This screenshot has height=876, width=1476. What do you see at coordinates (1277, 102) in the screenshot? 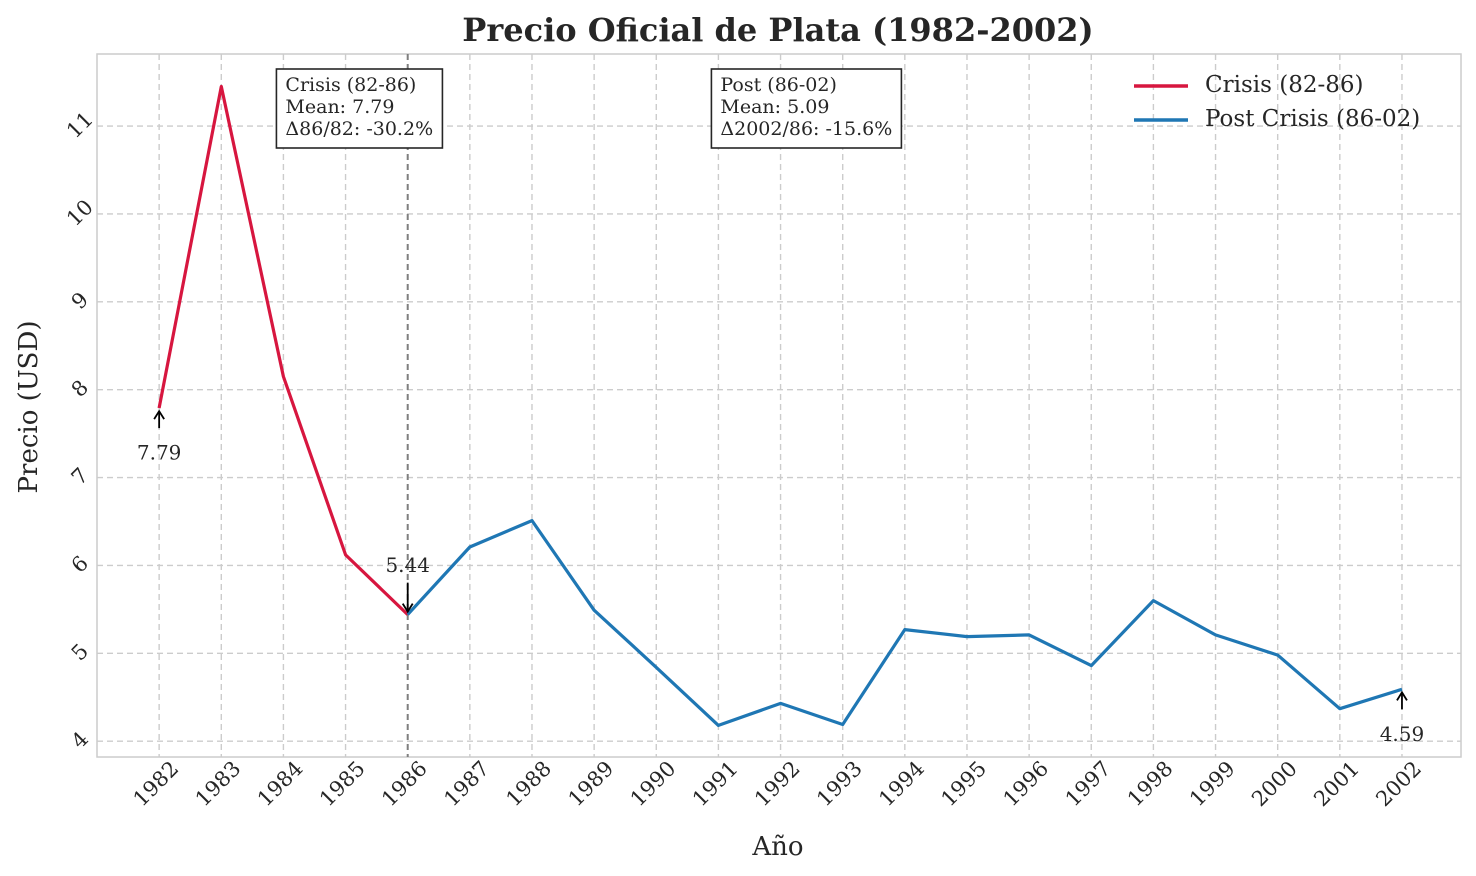
I see `legend: Crisis (82-86) Post Crisis (86-02)` at bounding box center [1277, 102].